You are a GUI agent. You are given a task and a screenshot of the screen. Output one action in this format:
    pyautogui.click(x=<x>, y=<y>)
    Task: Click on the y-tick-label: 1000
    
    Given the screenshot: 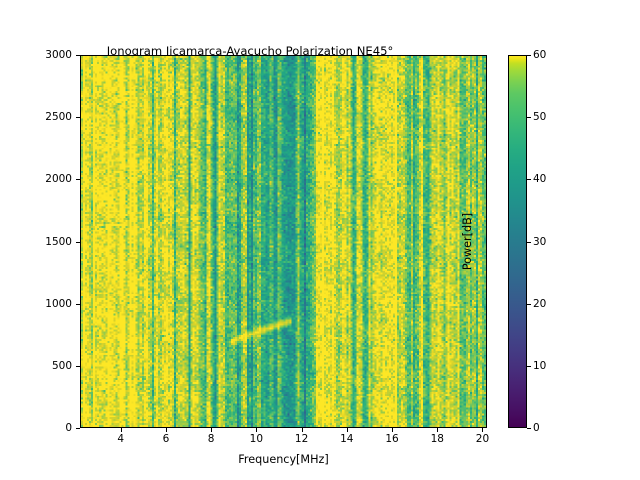 What is the action you would take?
    pyautogui.click(x=58, y=303)
    